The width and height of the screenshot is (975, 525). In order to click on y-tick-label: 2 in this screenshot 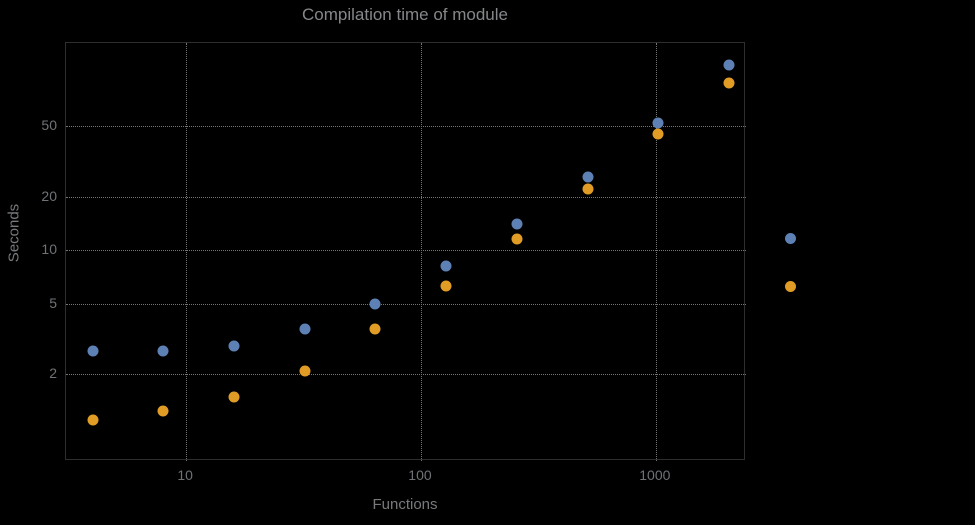, I will do `click(53, 373)`.